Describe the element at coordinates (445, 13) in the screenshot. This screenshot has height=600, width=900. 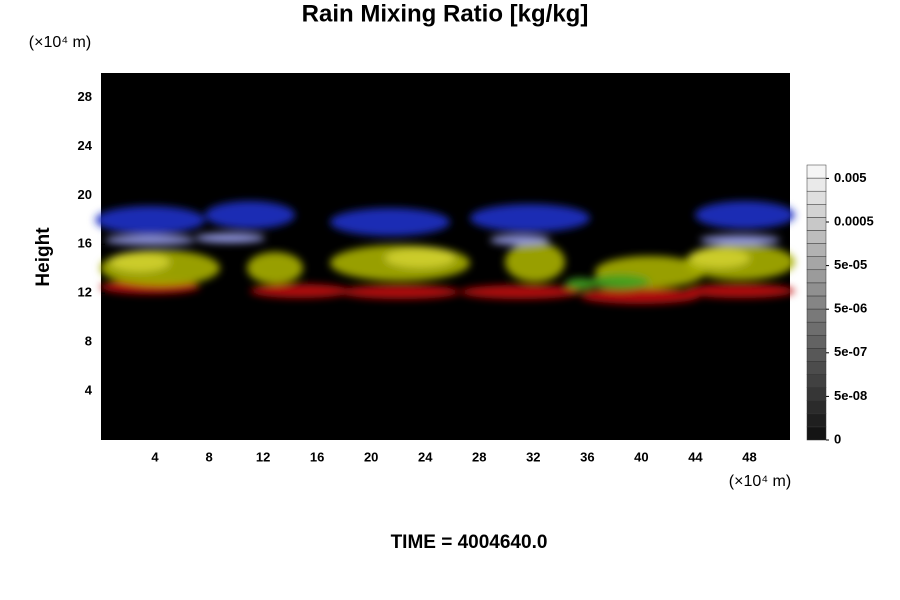
I see `chart-title: Rain Mixing Ratio [kg/kg]` at that location.